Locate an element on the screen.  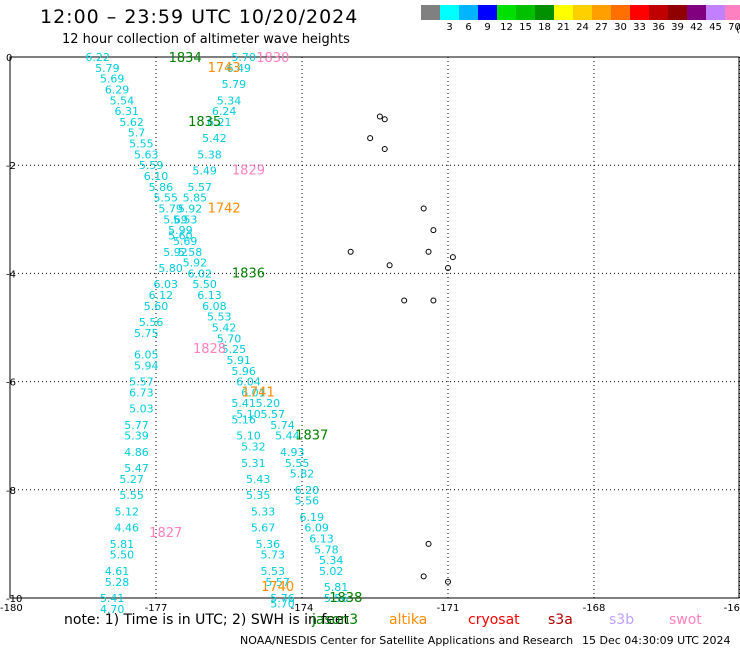
pass-time-label: 1740 is located at coordinates (277, 587).